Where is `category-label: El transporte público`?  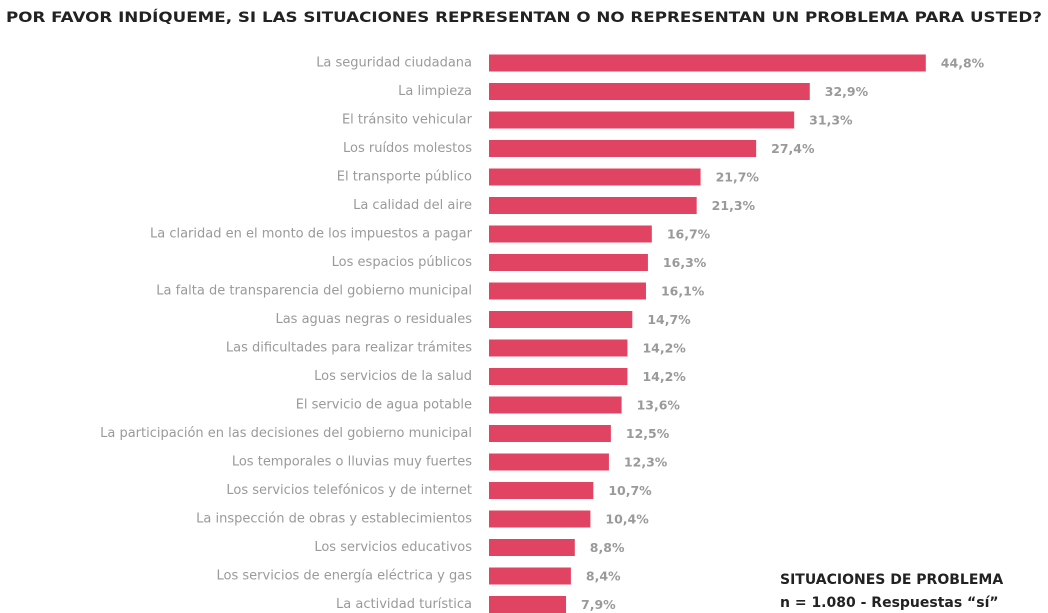 category-label: El transporte público is located at coordinates (404, 177).